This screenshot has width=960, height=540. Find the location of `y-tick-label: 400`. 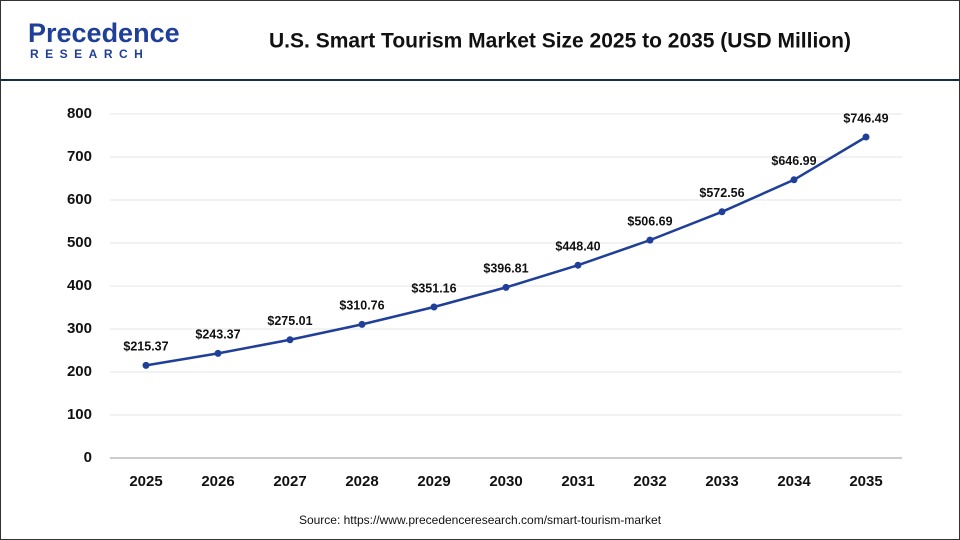

y-tick-label: 400 is located at coordinates (79, 285).